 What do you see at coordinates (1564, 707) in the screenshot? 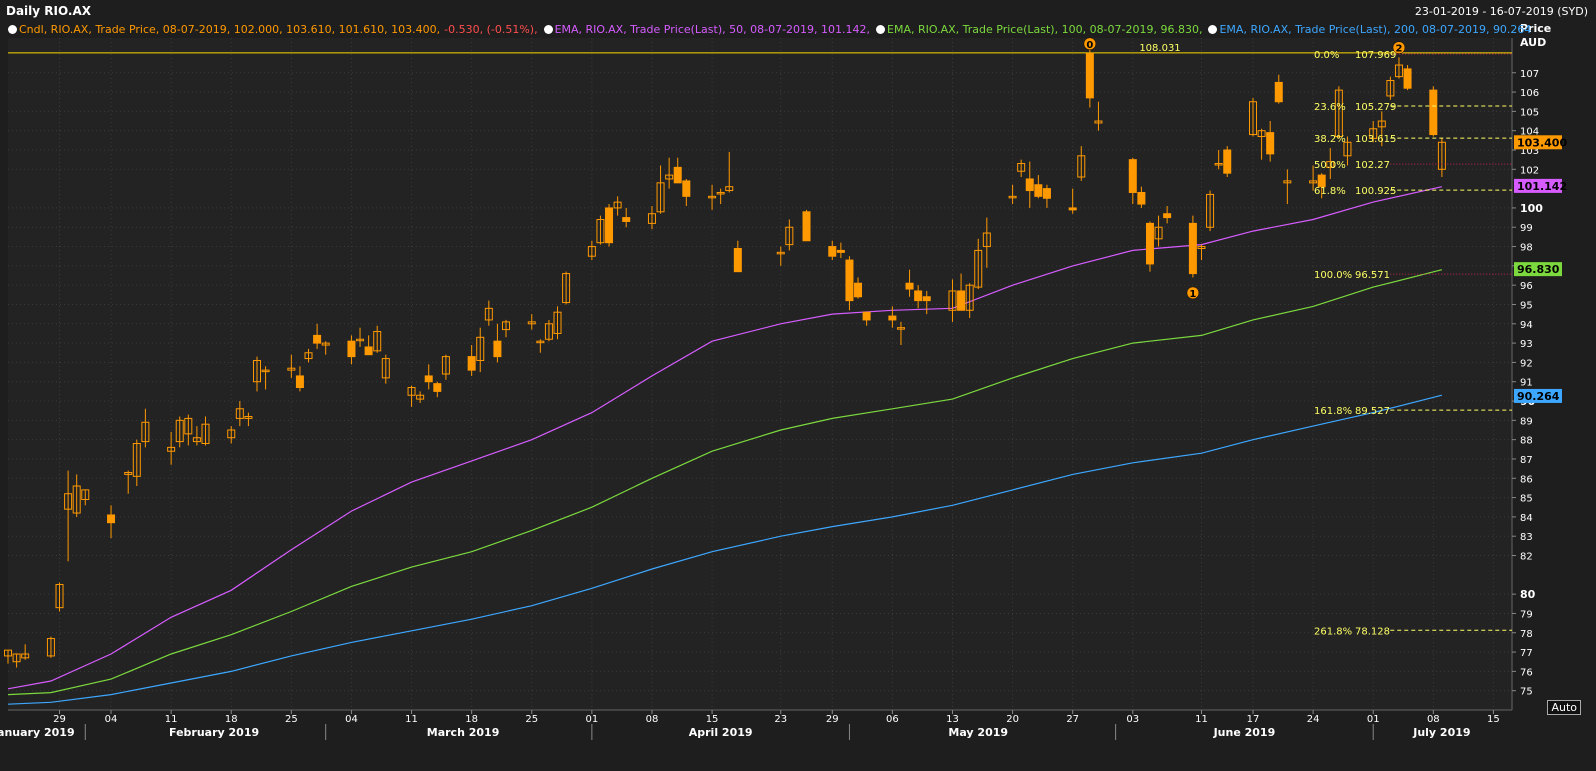
I see `auto-scale-button: Auto` at bounding box center [1564, 707].